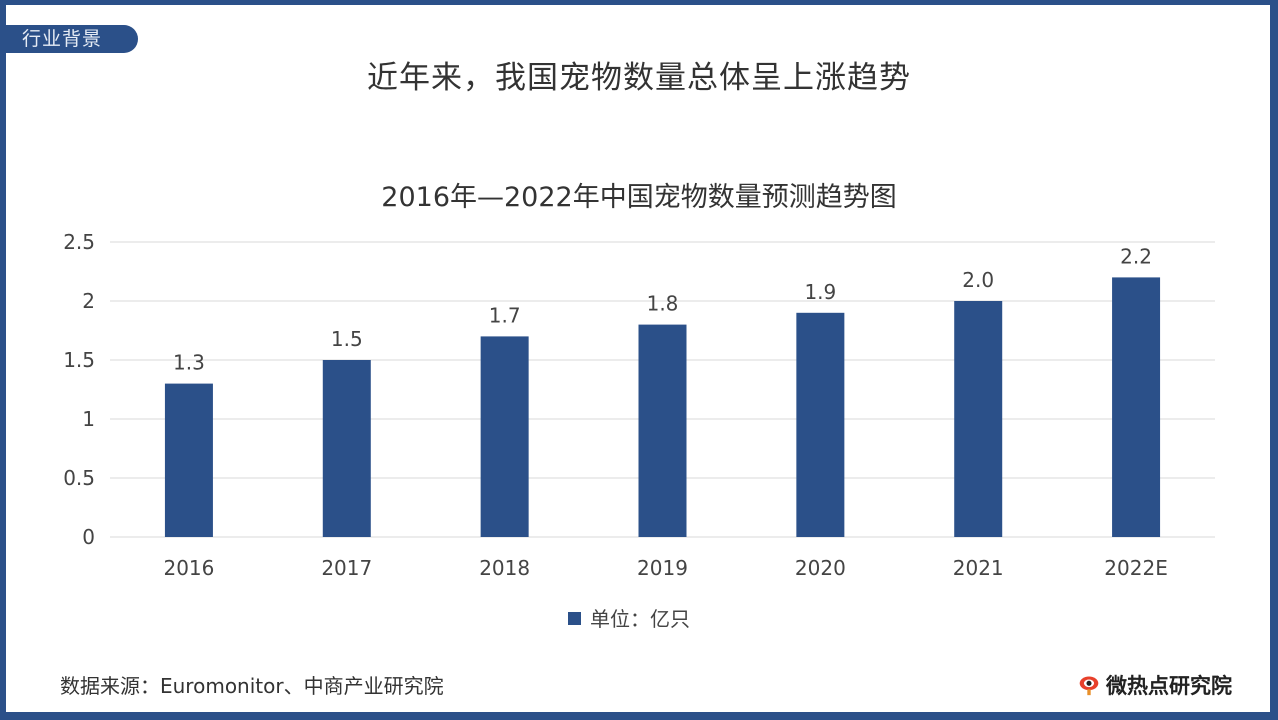 The image size is (1278, 720). I want to click on x-tick-label: 2016, so click(188, 568).